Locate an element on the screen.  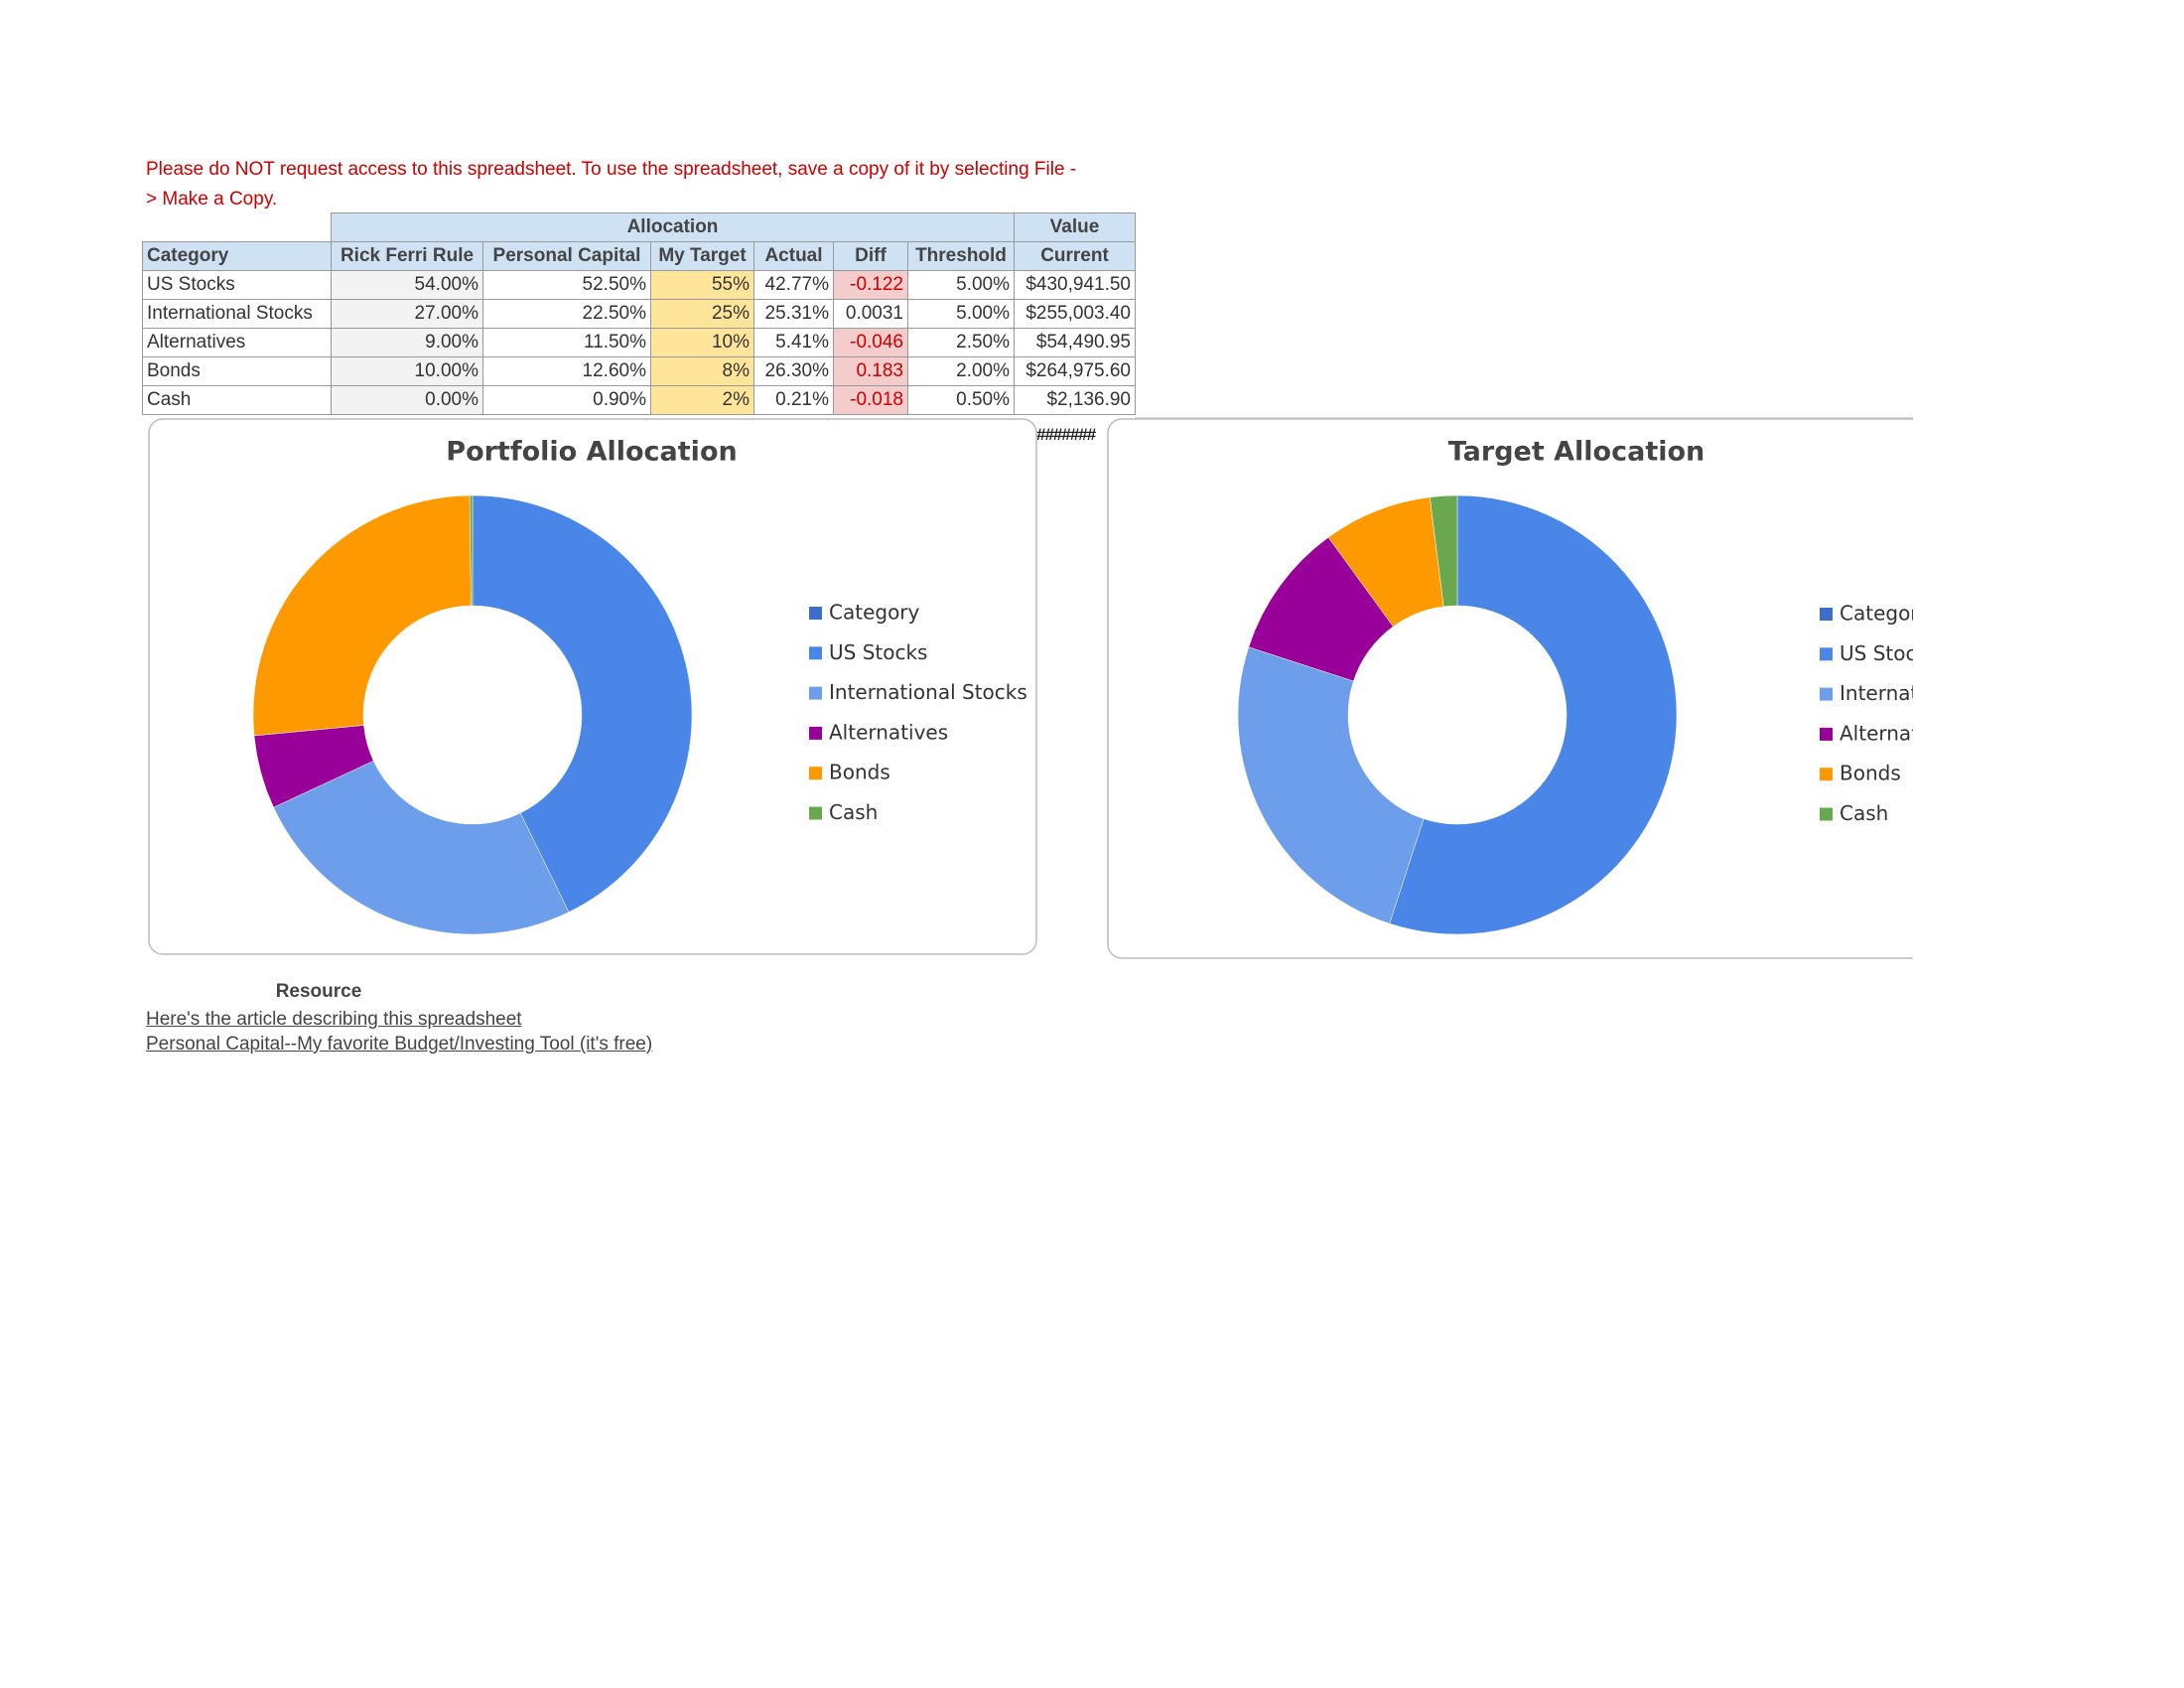
table-cell: 0.90% is located at coordinates (566, 400).